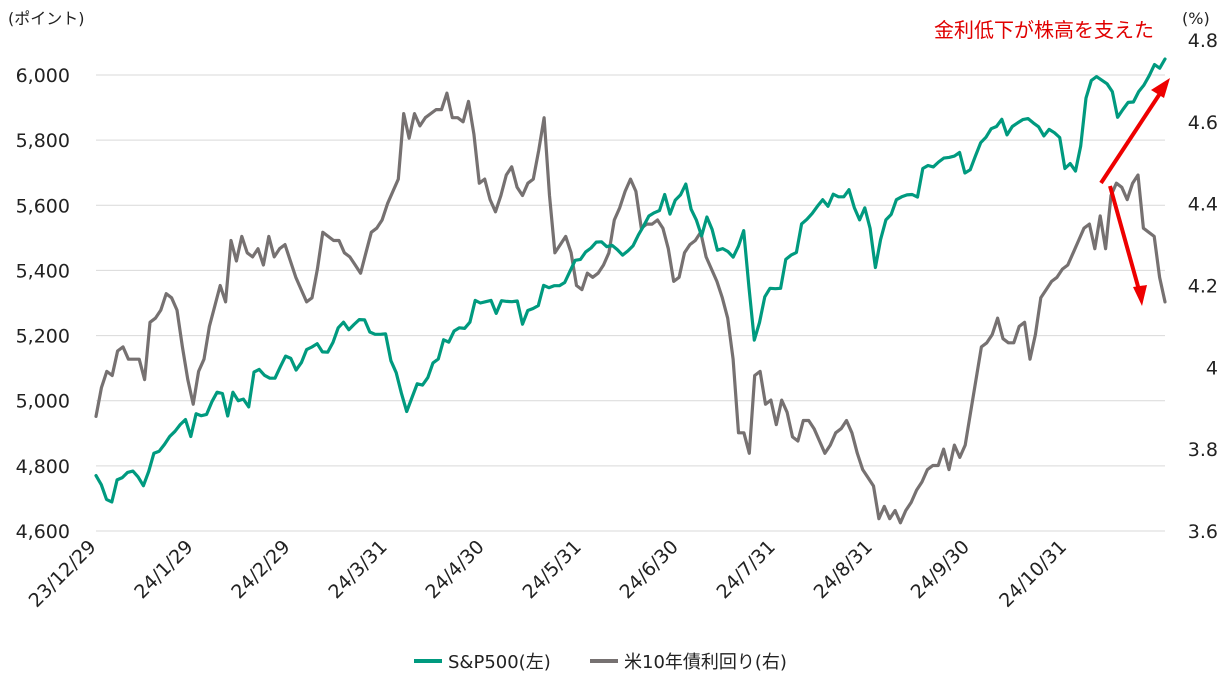 This screenshot has width=1228, height=691. What do you see at coordinates (499, 662) in the screenshot?
I see `legend-label-sp500: S&P500(左)` at bounding box center [499, 662].